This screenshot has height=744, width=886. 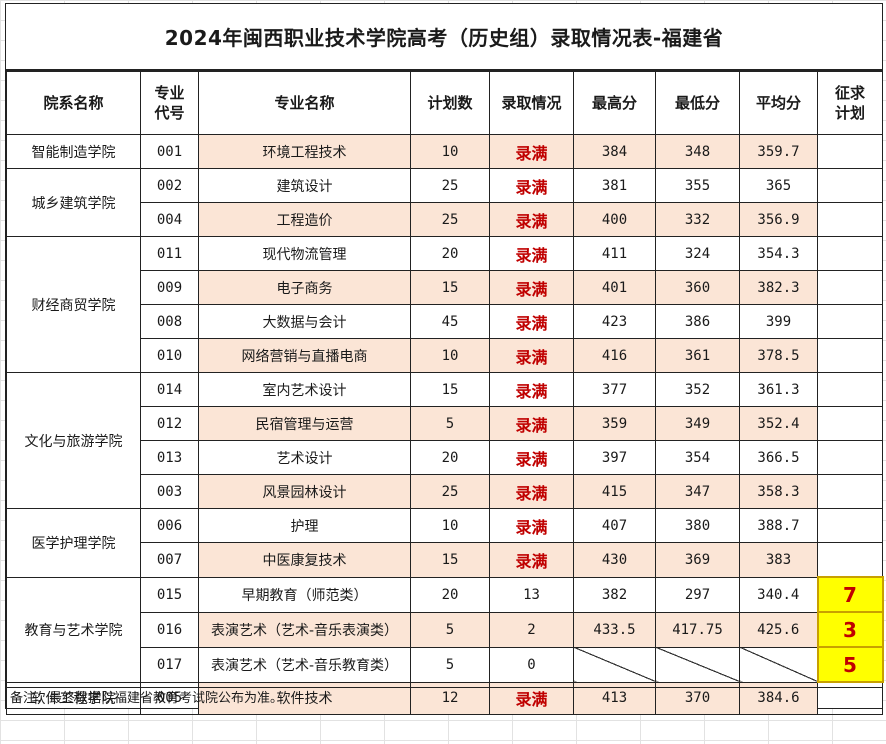 I want to click on status-cell: 0, so click(x=531, y=664).